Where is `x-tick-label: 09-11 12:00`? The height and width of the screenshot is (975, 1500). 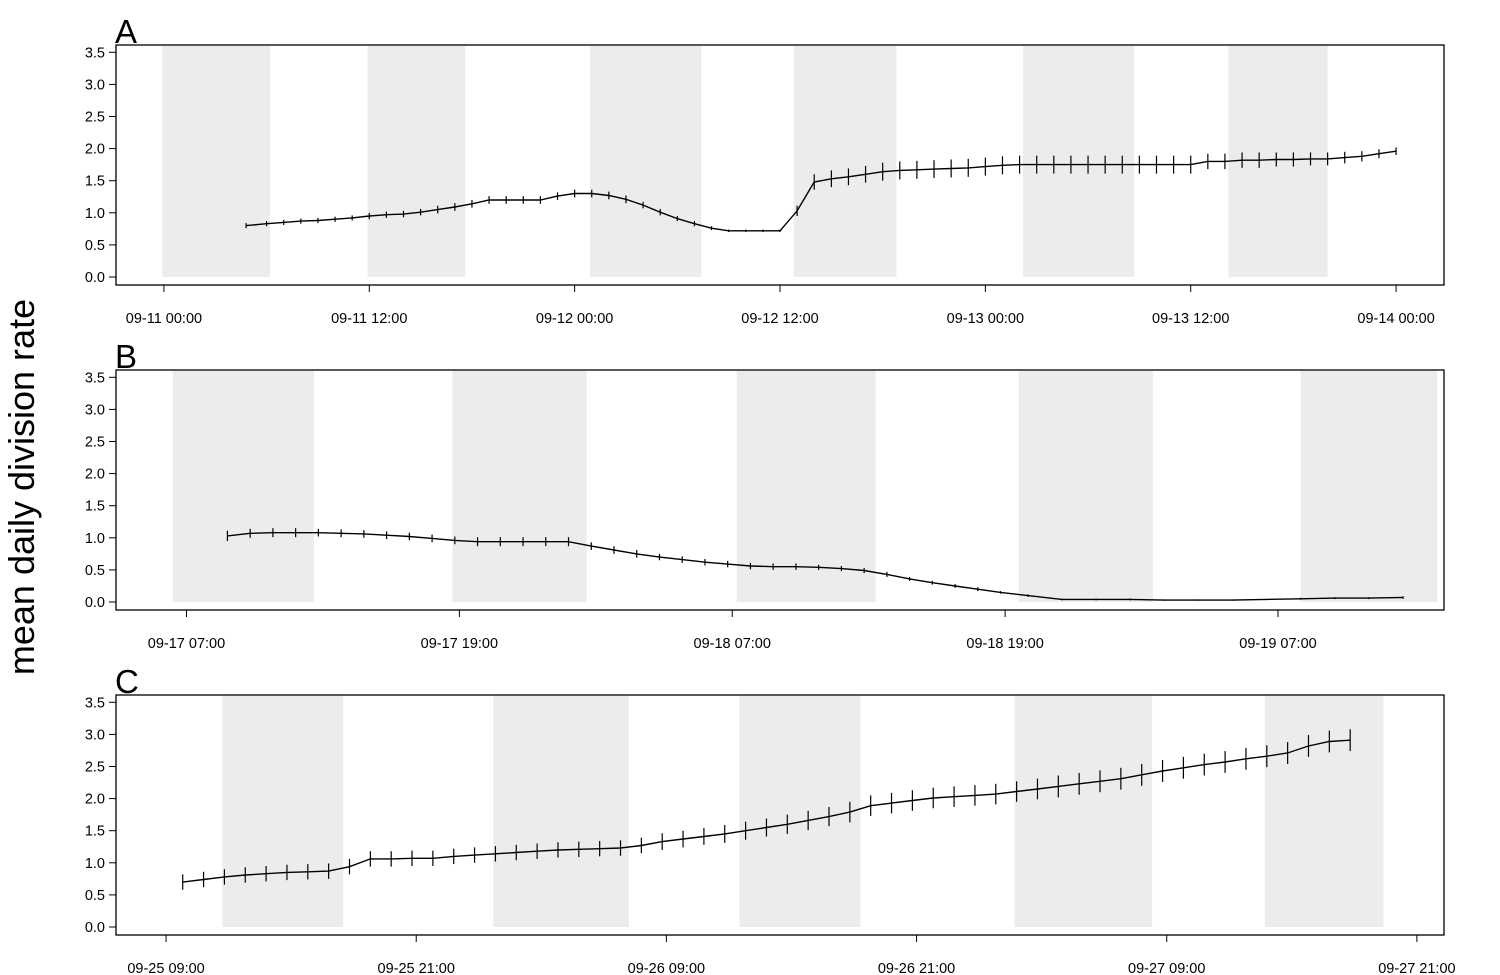 x-tick-label: 09-11 12:00 is located at coordinates (369, 319).